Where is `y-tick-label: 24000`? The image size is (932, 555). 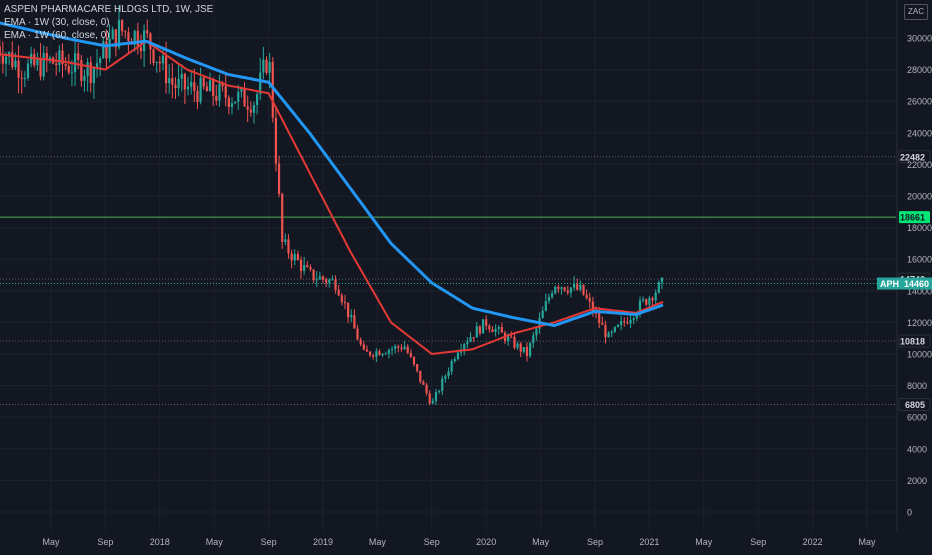
y-tick-label: 24000 is located at coordinates (919, 133).